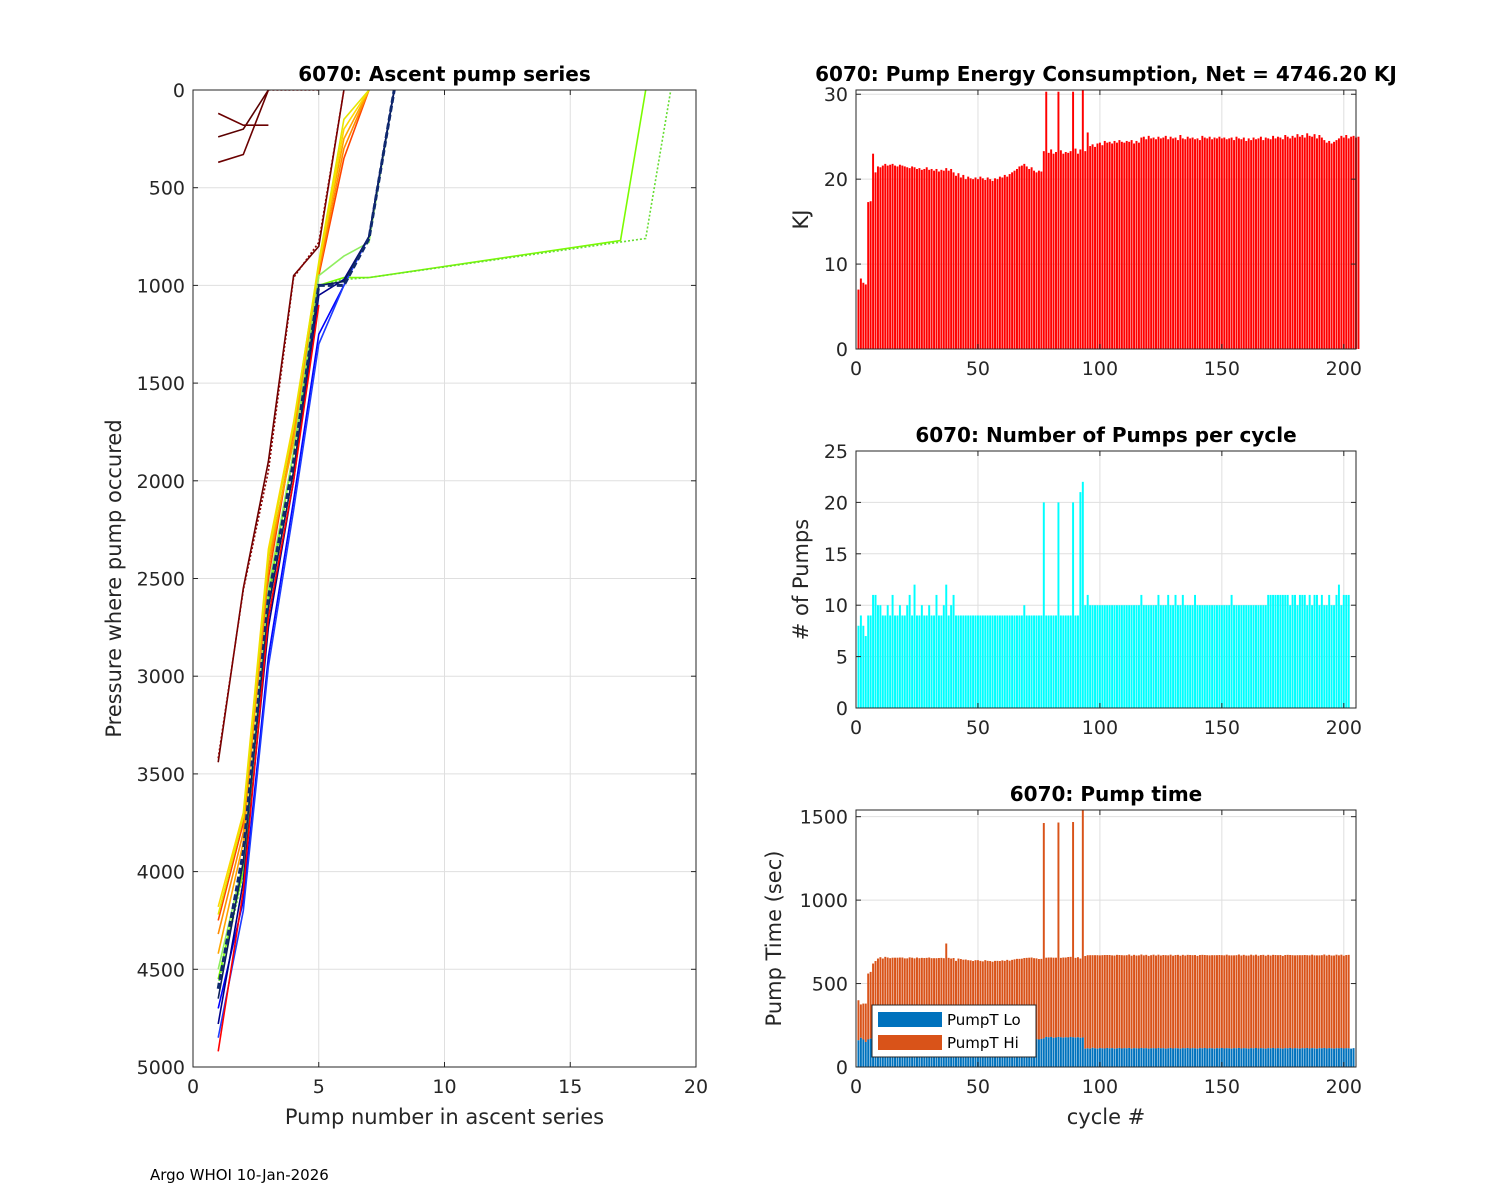 Image resolution: width=1500 pixels, height=1200 pixels. Describe the element at coordinates (161, 775) in the screenshot. I see `y-tick-label: 3500` at that location.